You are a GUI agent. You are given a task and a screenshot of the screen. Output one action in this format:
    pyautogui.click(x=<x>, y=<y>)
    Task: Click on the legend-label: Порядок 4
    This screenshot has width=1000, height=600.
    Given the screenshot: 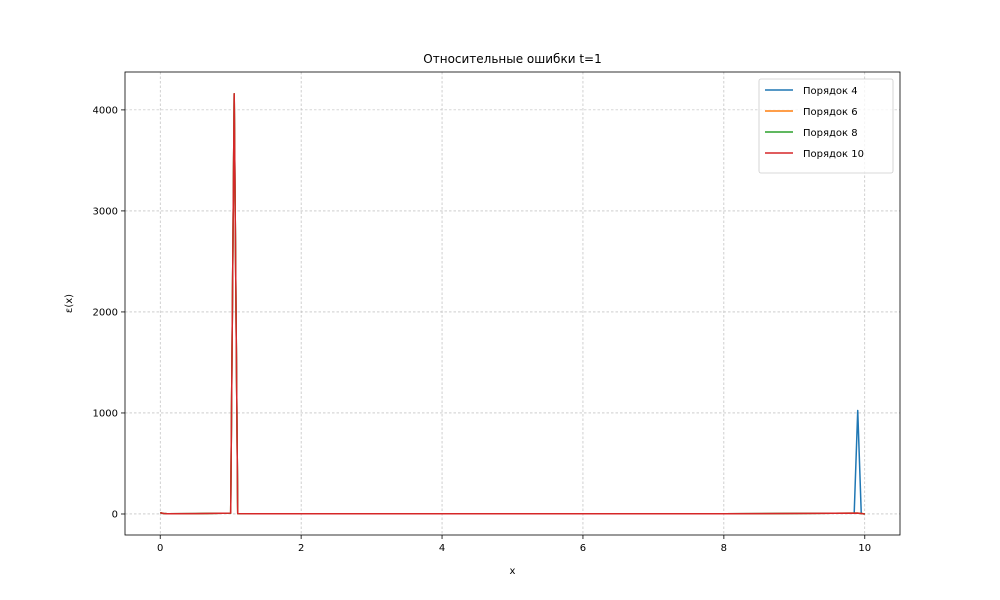 What is the action you would take?
    pyautogui.click(x=830, y=91)
    